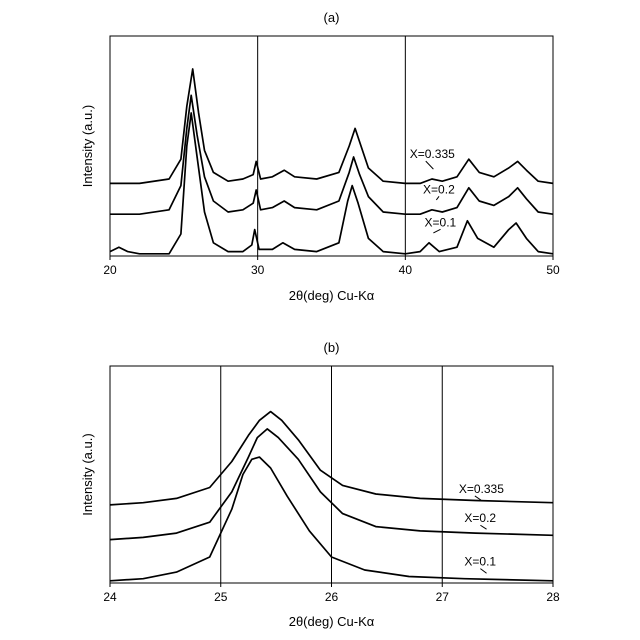 Image resolution: width=640 pixels, height=640 pixels. I want to click on x-tick-label: 26, so click(332, 597).